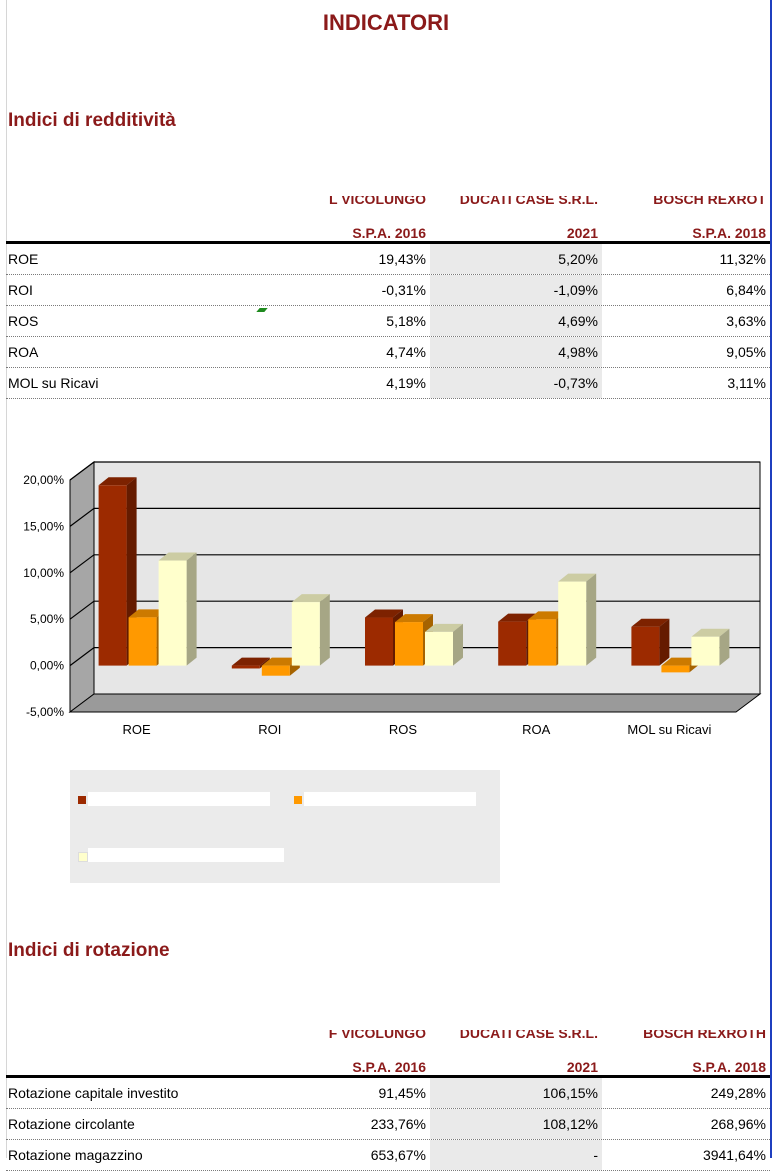 This screenshot has height=1171, width=772. Describe the element at coordinates (516, 1155) in the screenshot. I see `cell: -` at that location.